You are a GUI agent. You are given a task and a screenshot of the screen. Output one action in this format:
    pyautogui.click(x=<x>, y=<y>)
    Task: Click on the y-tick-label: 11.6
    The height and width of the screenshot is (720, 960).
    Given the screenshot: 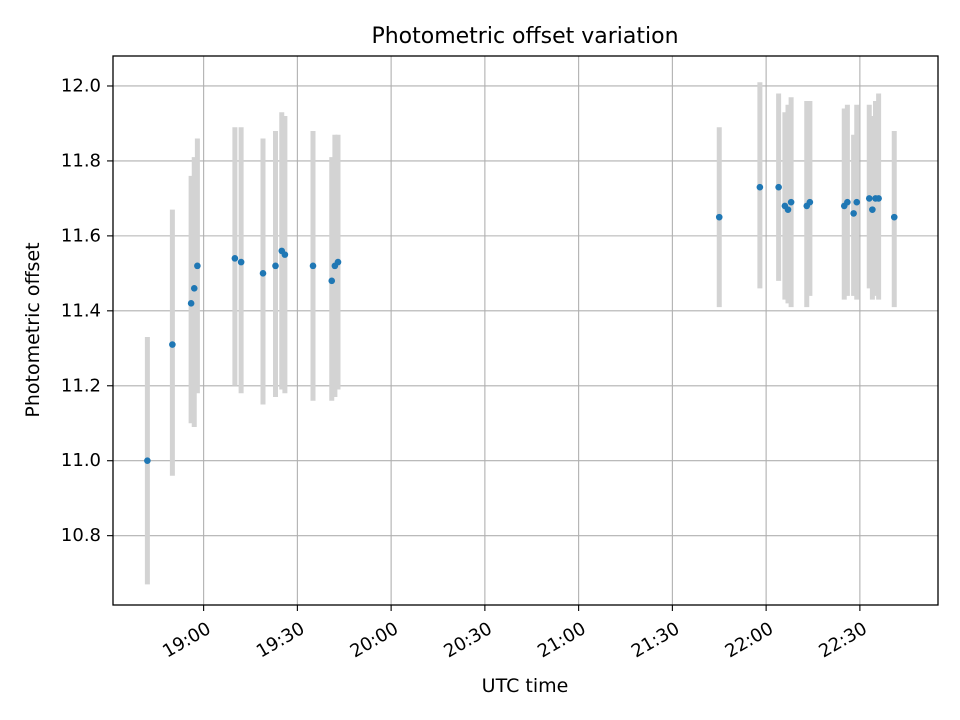 What is the action you would take?
    pyautogui.click(x=81, y=235)
    